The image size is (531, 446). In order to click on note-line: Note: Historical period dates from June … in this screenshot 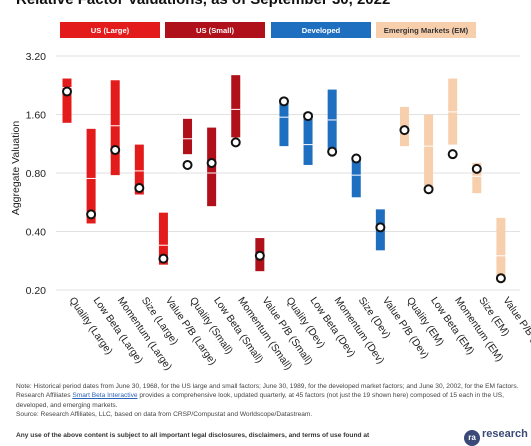, I will do `click(267, 391)`.